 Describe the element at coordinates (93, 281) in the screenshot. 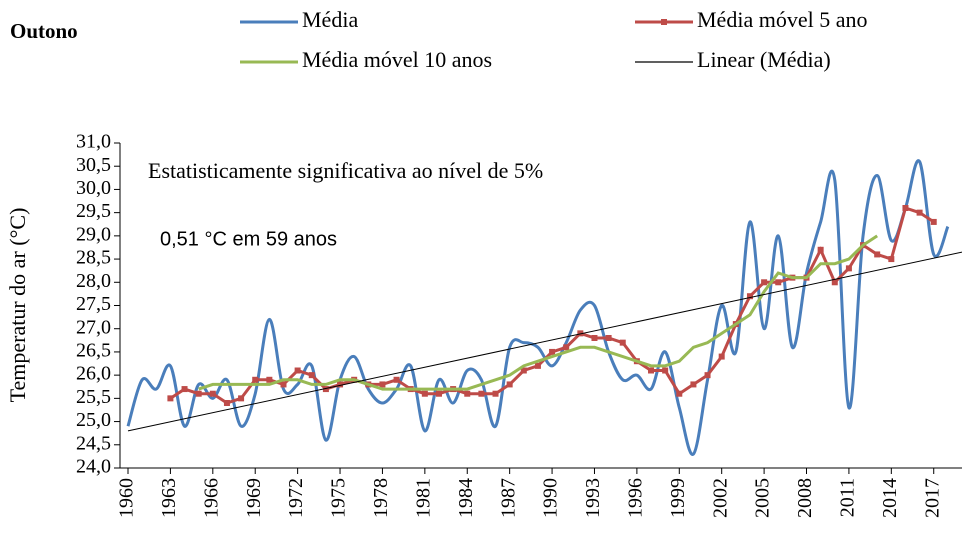

I see `y-tick-label: 28,0` at that location.